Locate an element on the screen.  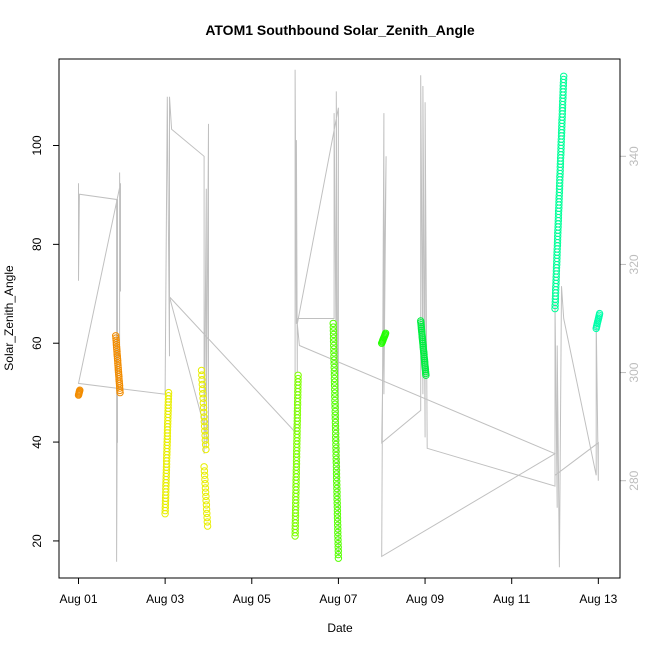
x-tick-label: Aug 13 is located at coordinates (598, 599).